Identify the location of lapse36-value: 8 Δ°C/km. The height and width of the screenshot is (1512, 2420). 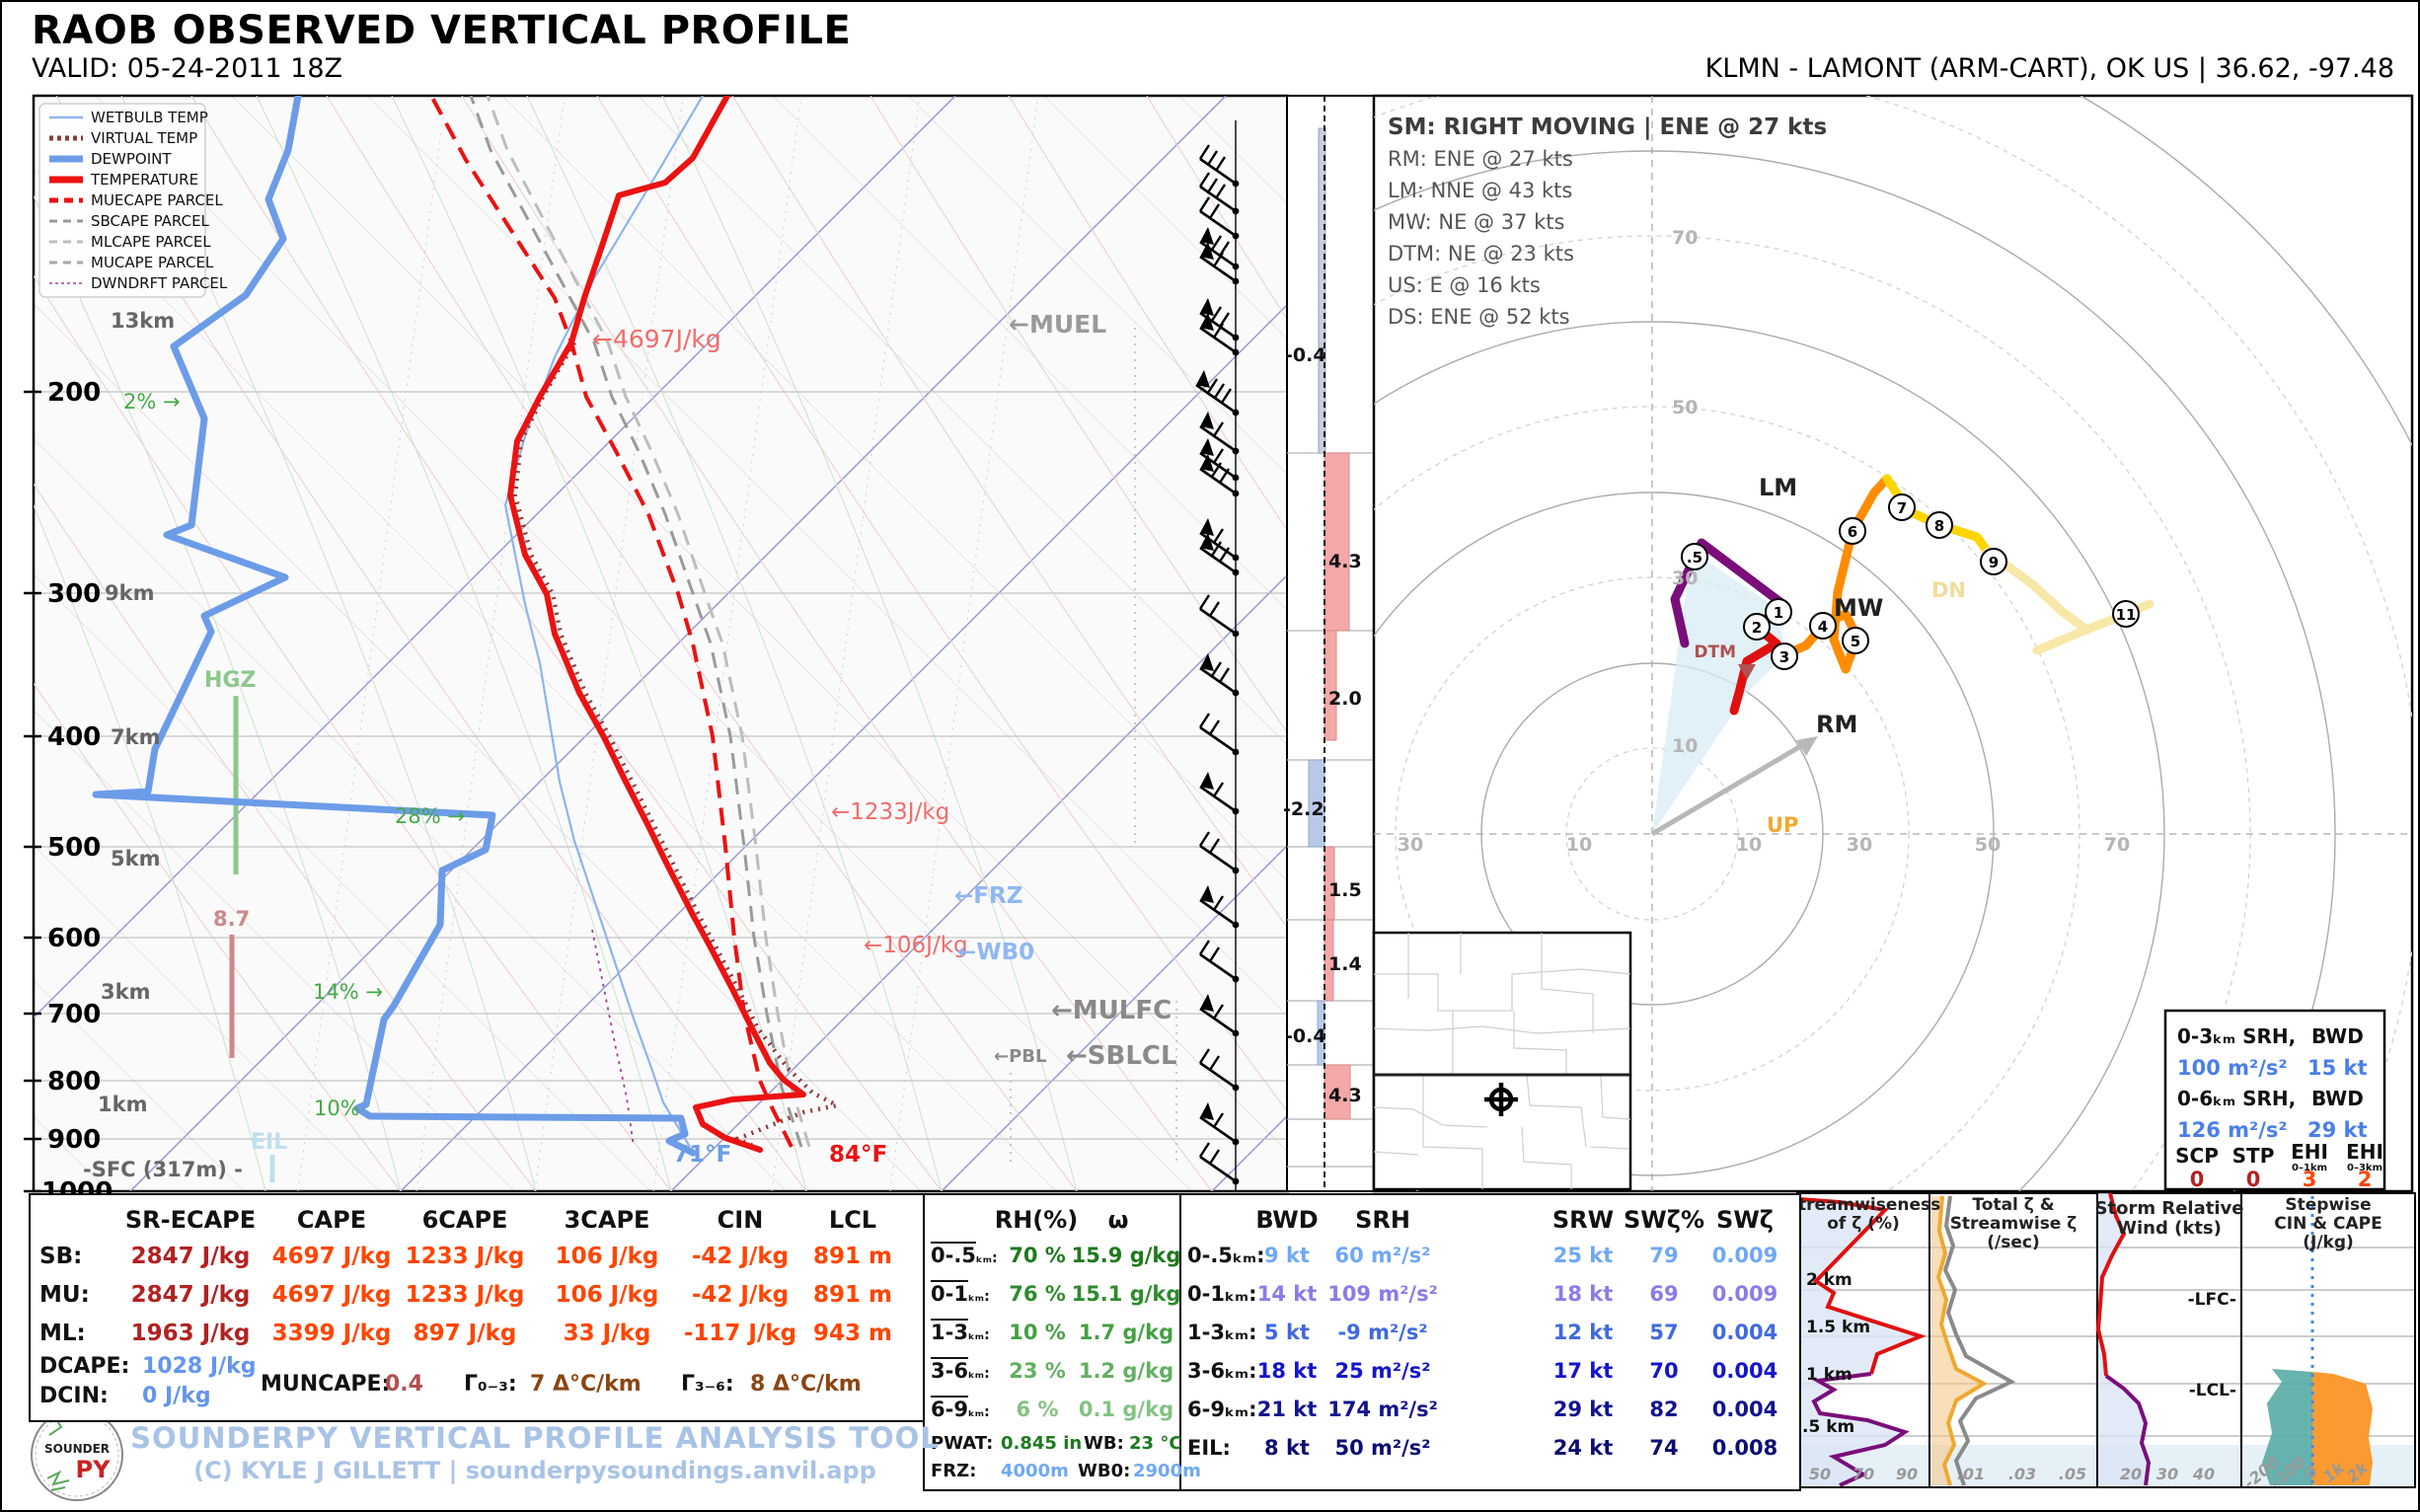
(806, 1384).